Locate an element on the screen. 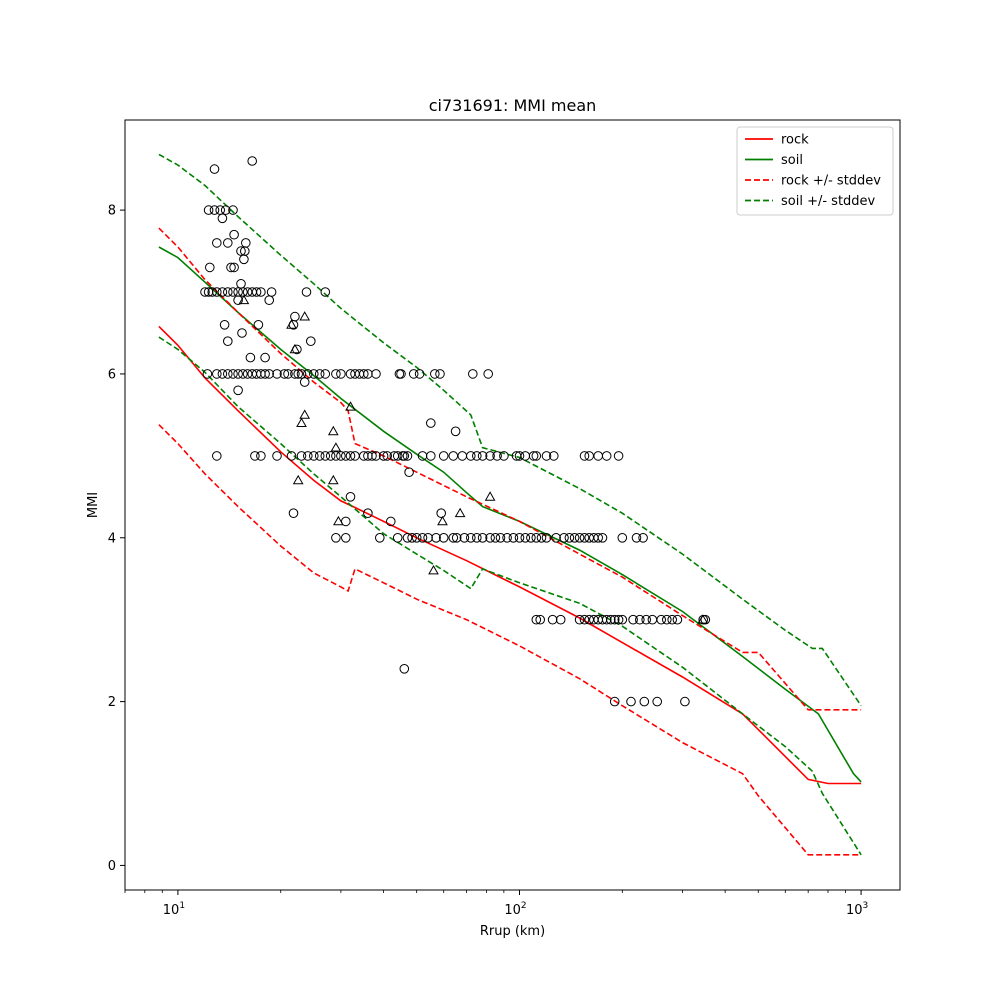 The width and height of the screenshot is (1000, 1000). y-axis-label: MMI is located at coordinates (93, 505).